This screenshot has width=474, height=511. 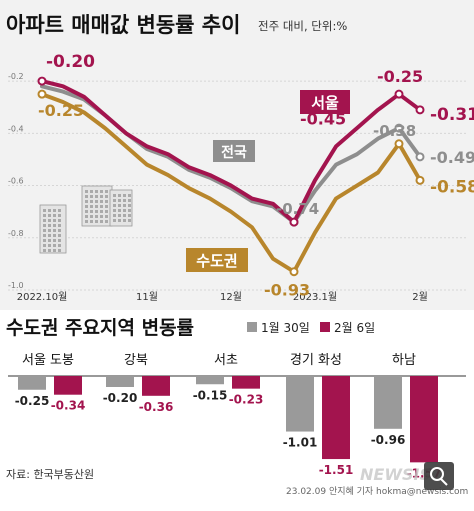 I want to click on series-tag-seoul: 서울, so click(x=325, y=102).